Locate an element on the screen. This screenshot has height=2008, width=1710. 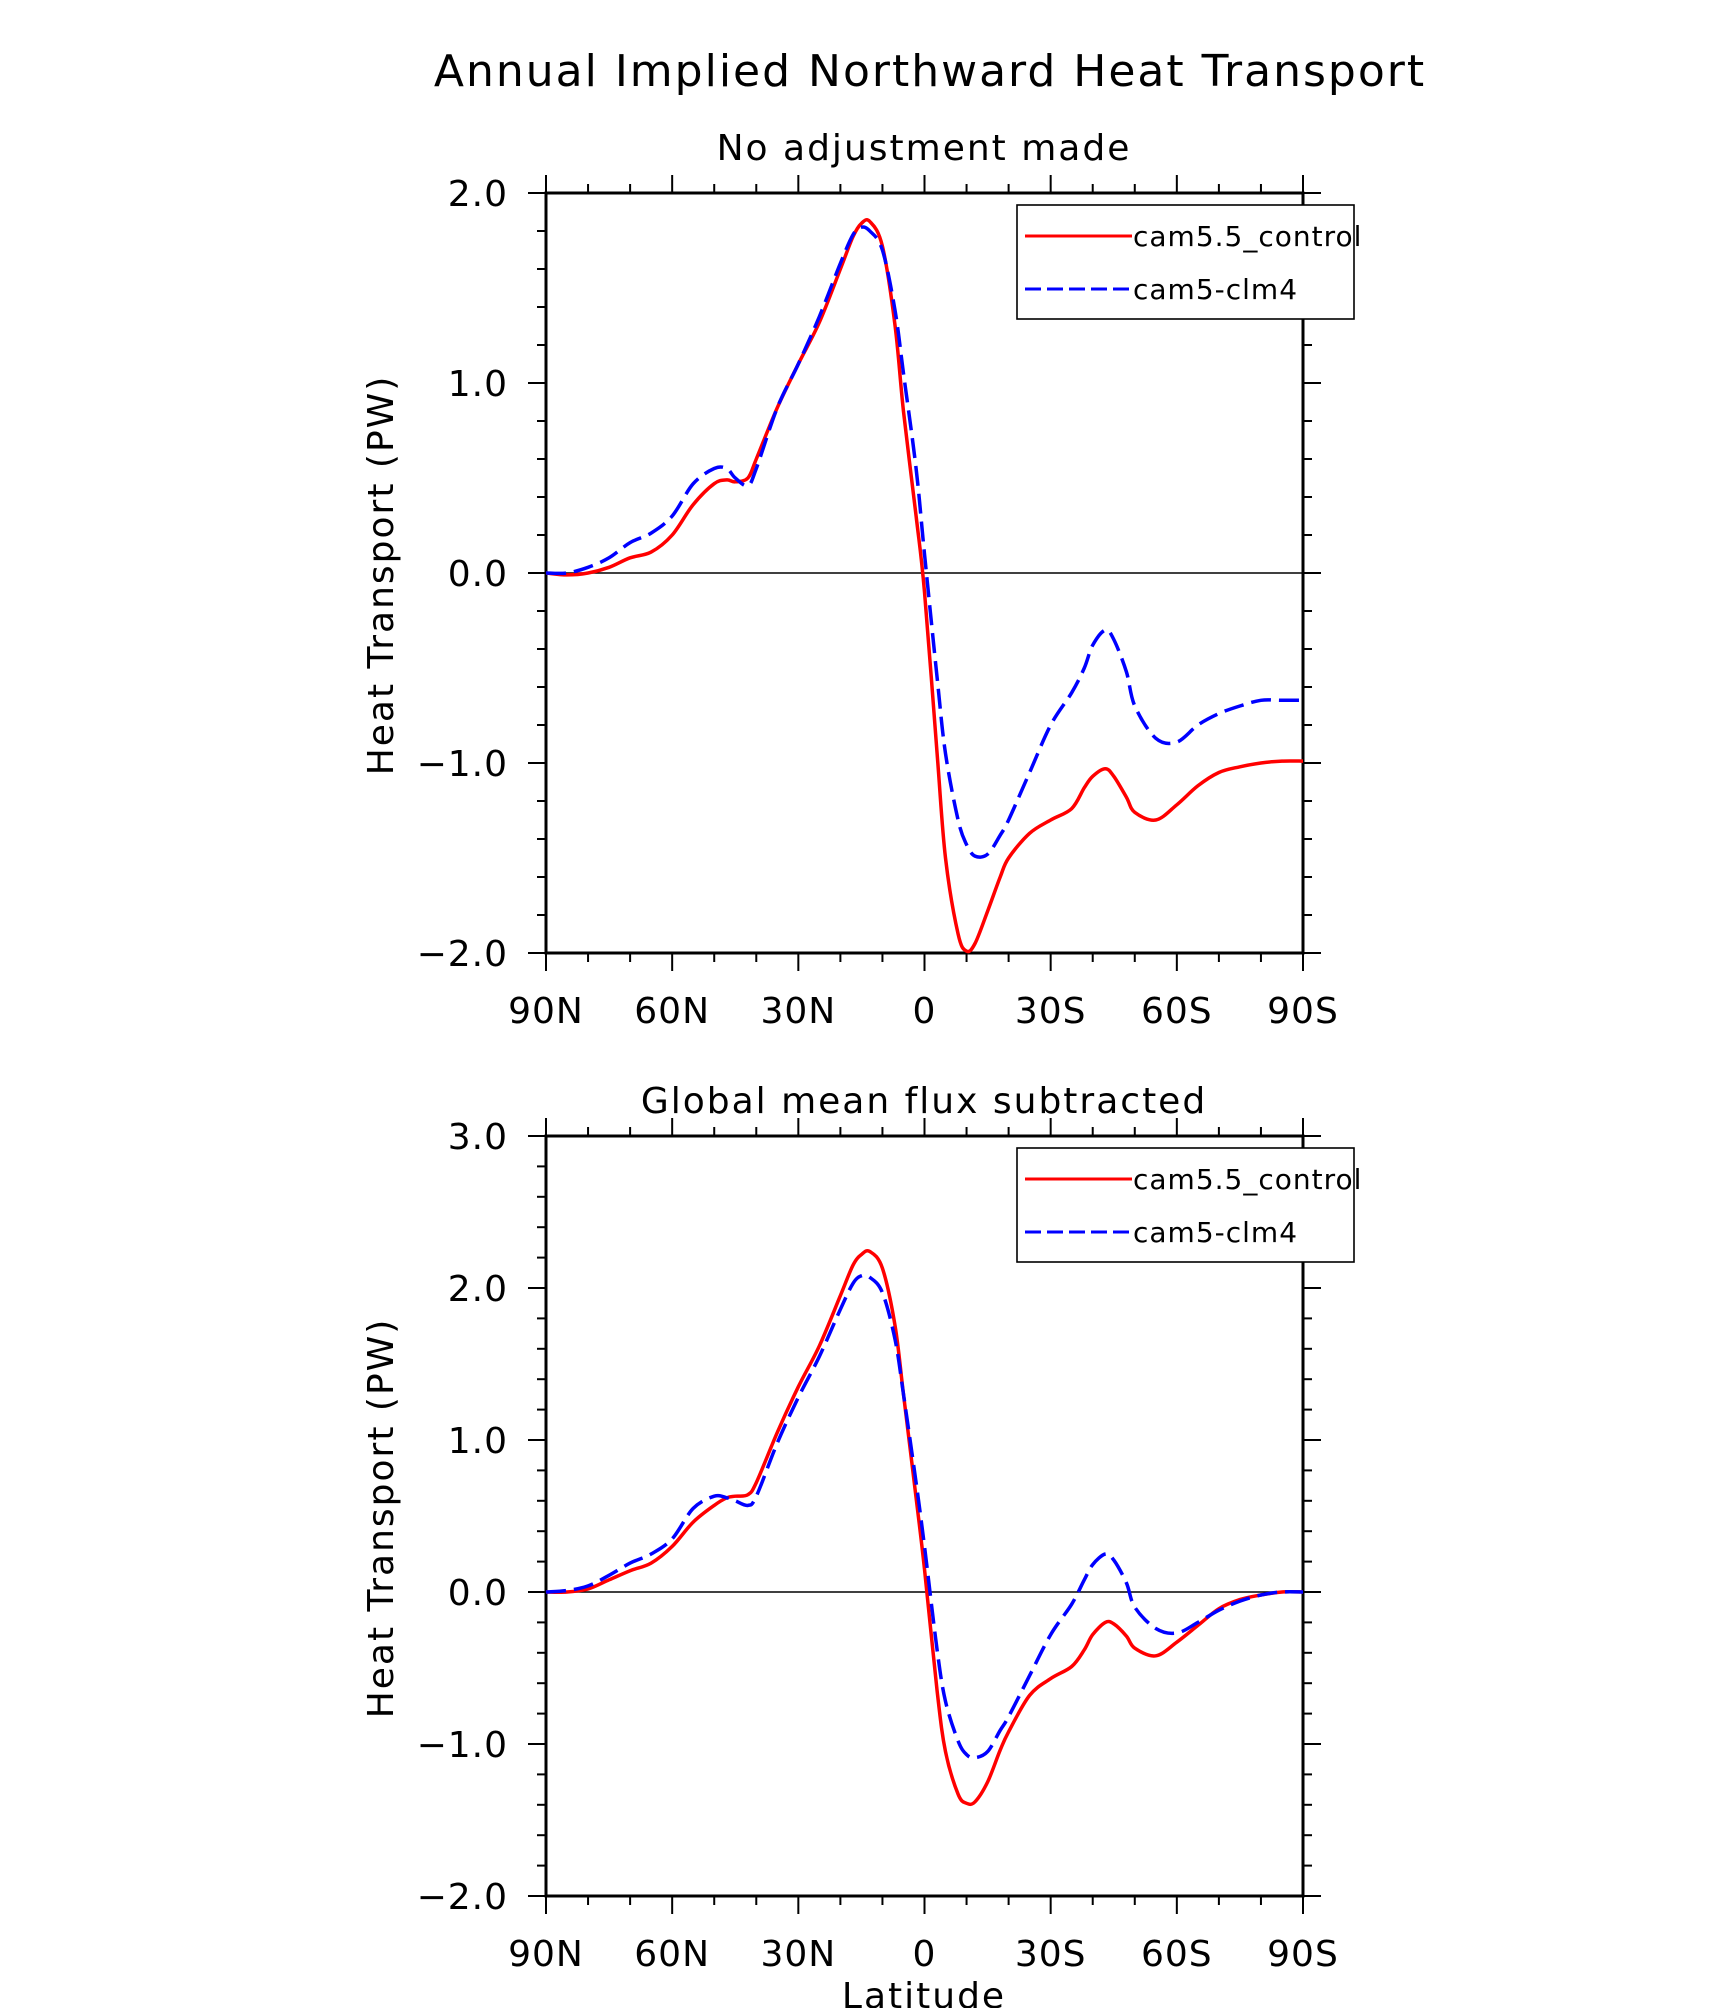
series-line-cam5-5-control is located at coordinates (924, 1527).